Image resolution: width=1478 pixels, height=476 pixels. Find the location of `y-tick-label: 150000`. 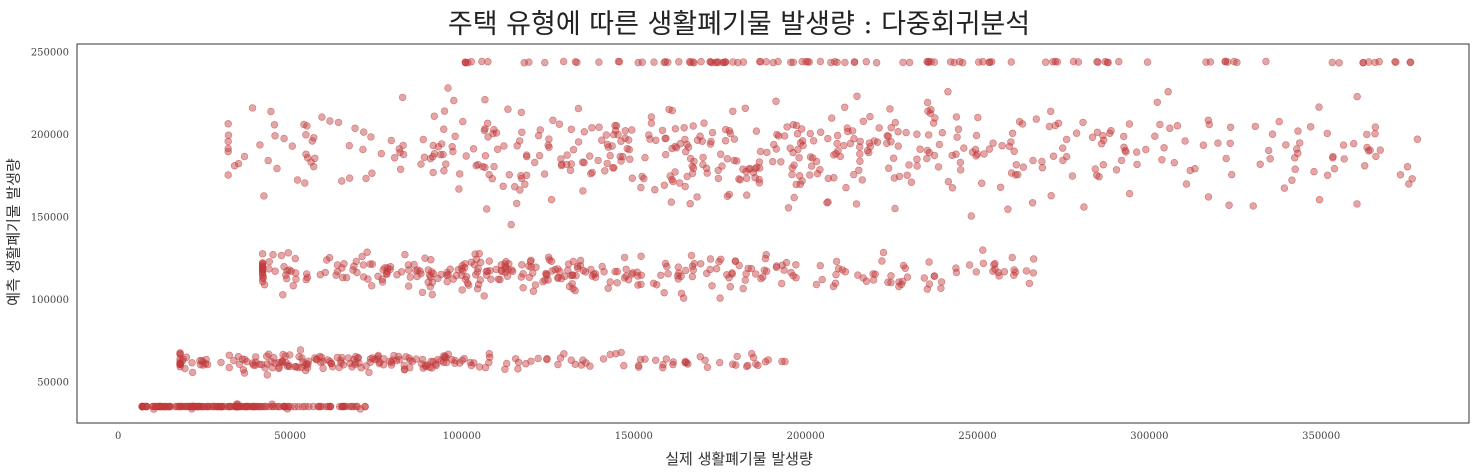

y-tick-label: 150000 is located at coordinates (50, 218).